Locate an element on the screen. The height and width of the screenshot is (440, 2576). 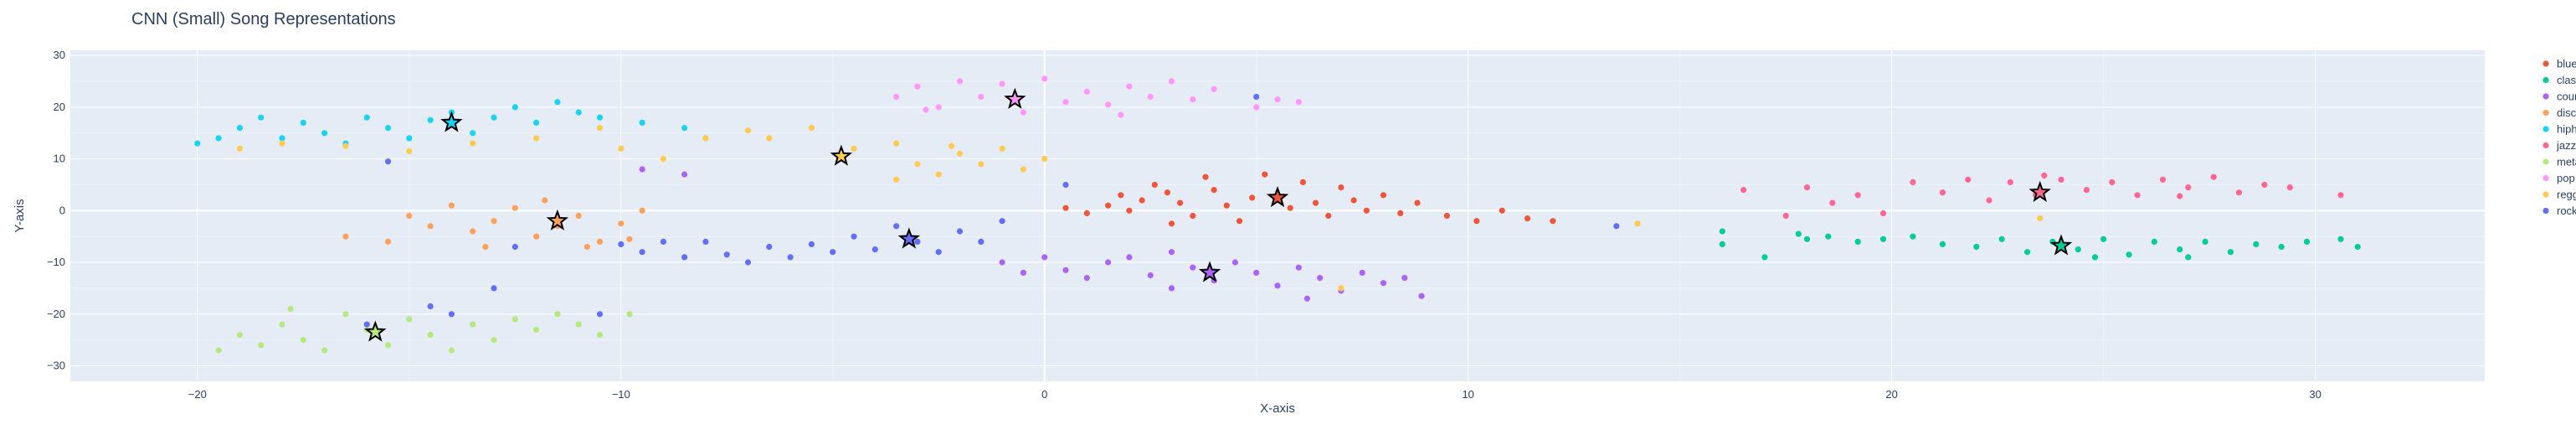
centroid-star-country is located at coordinates (1210, 271).